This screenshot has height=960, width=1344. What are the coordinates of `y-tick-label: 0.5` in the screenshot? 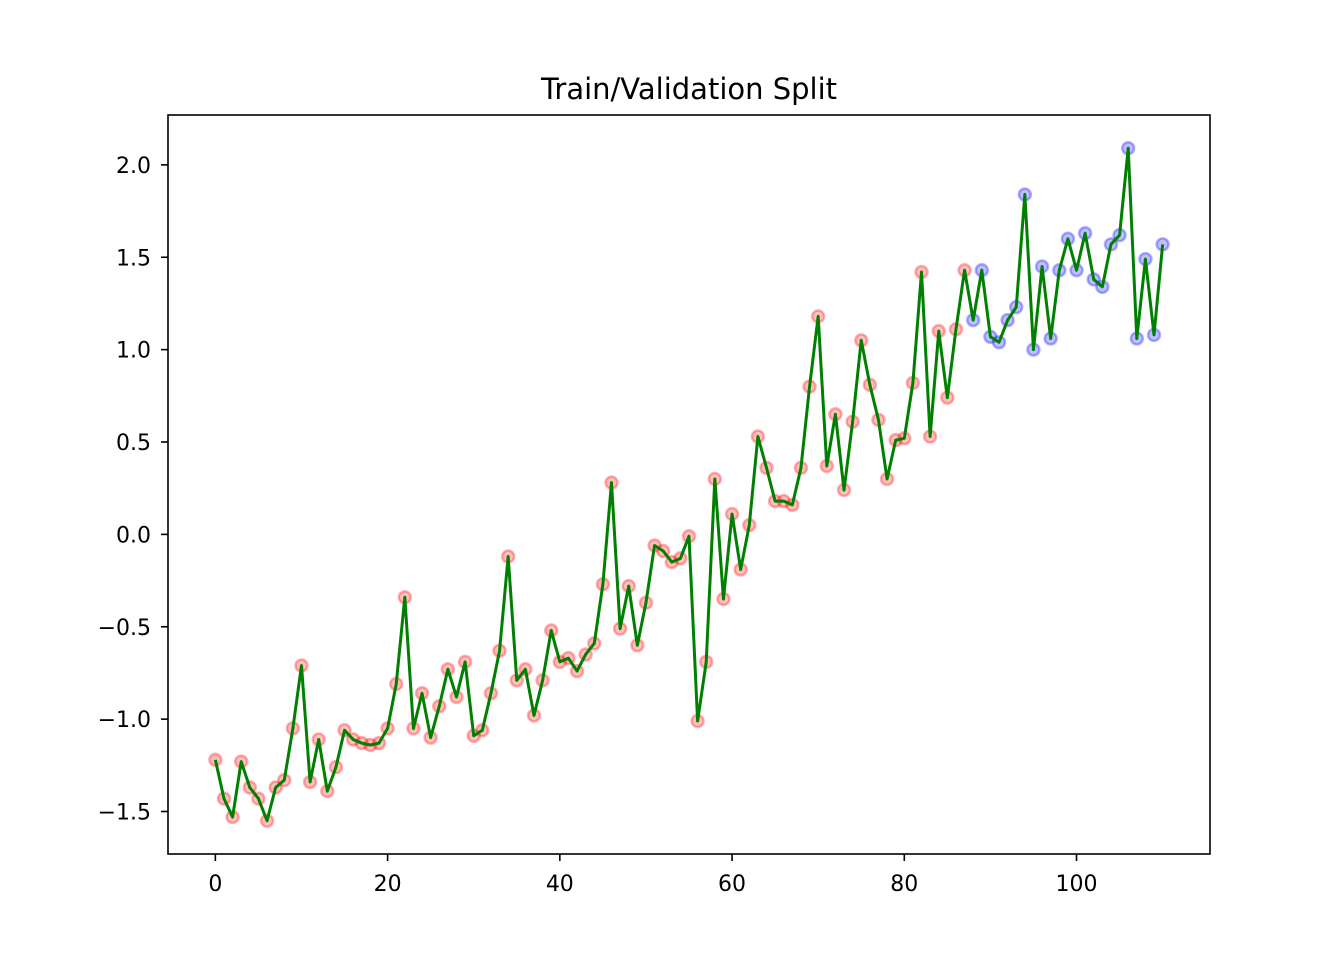 It's located at (133, 443).